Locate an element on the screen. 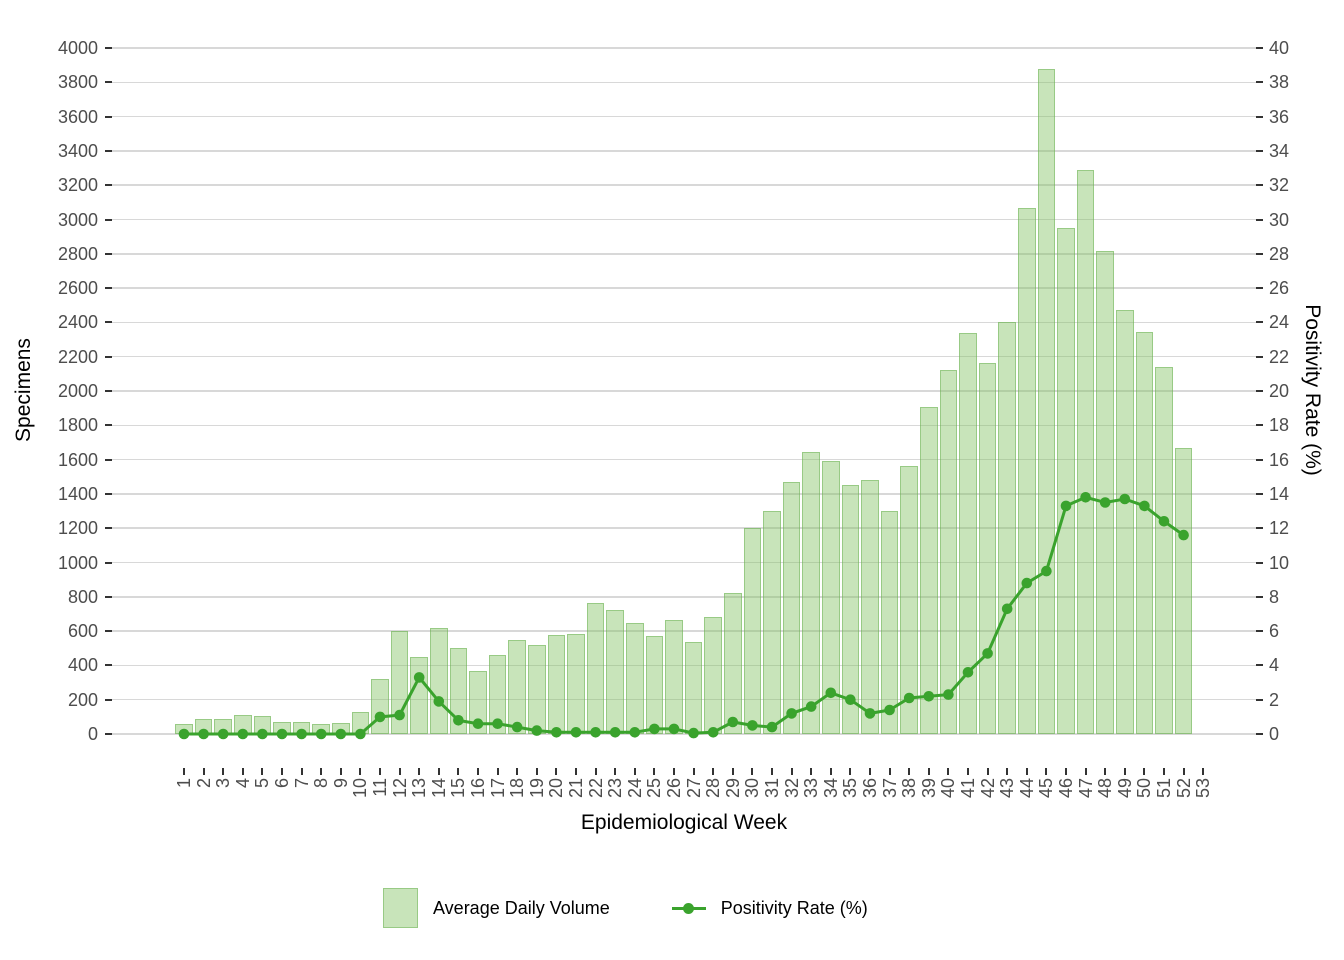  left-tick-label-400: 400 is located at coordinates (82, 665).